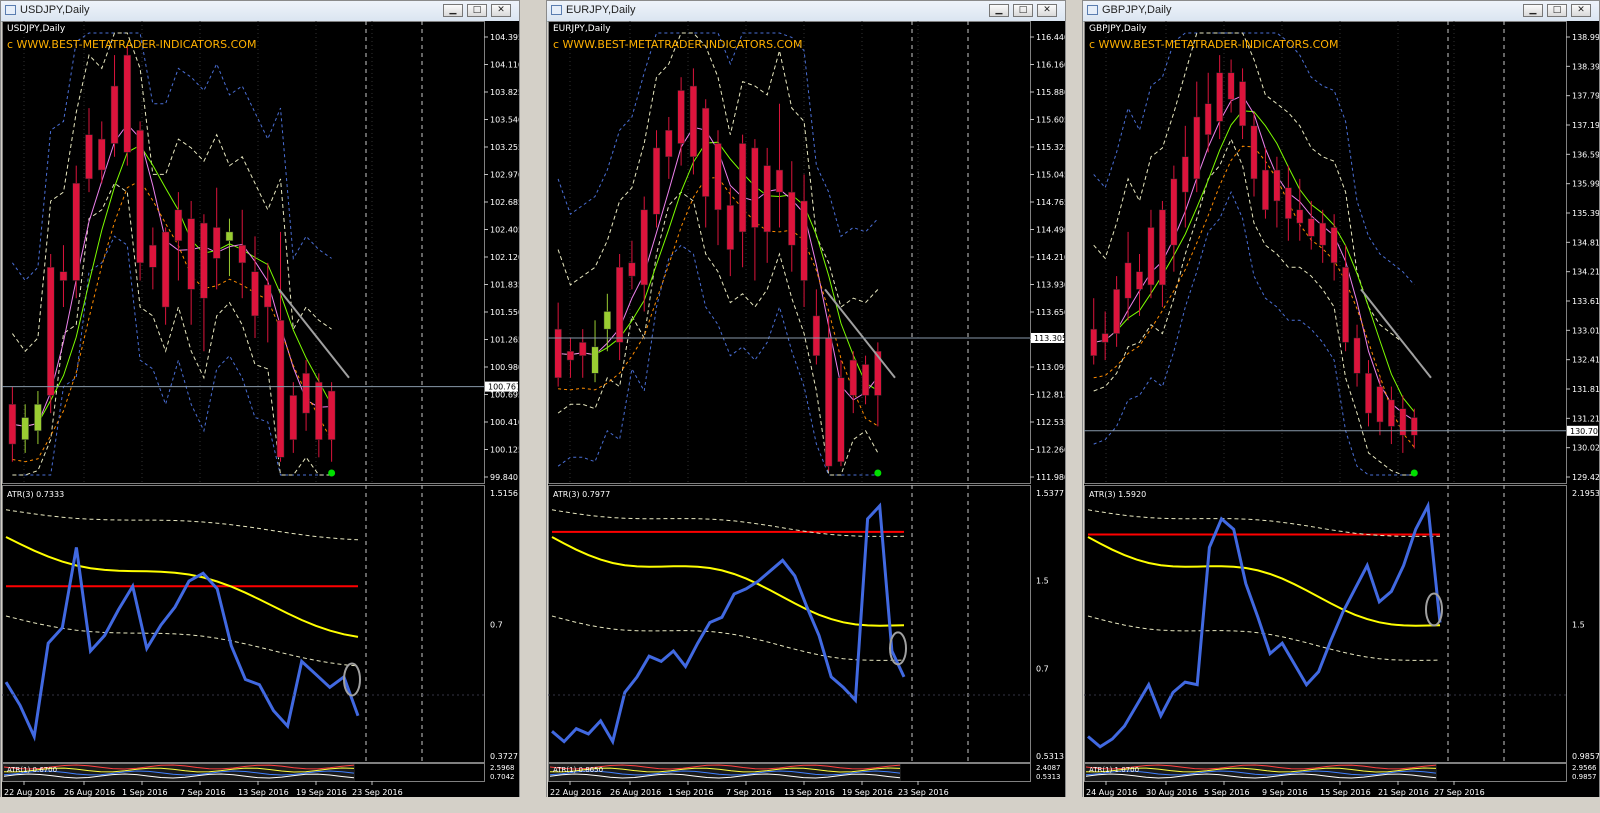  I want to click on watermark-text: c WWW.BEST-METATRADER-INDICATORS.COM, so click(131, 44).